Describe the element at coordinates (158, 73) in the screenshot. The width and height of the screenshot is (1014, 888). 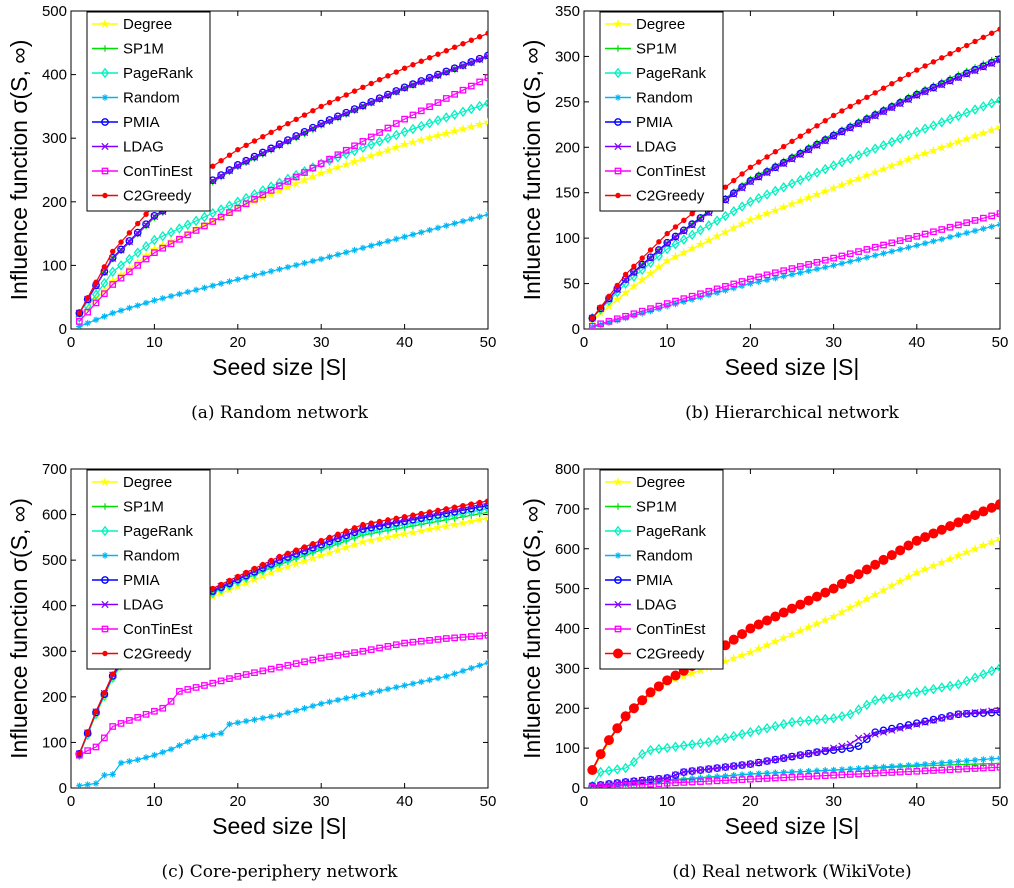
I see `legend-label: PageRank` at that location.